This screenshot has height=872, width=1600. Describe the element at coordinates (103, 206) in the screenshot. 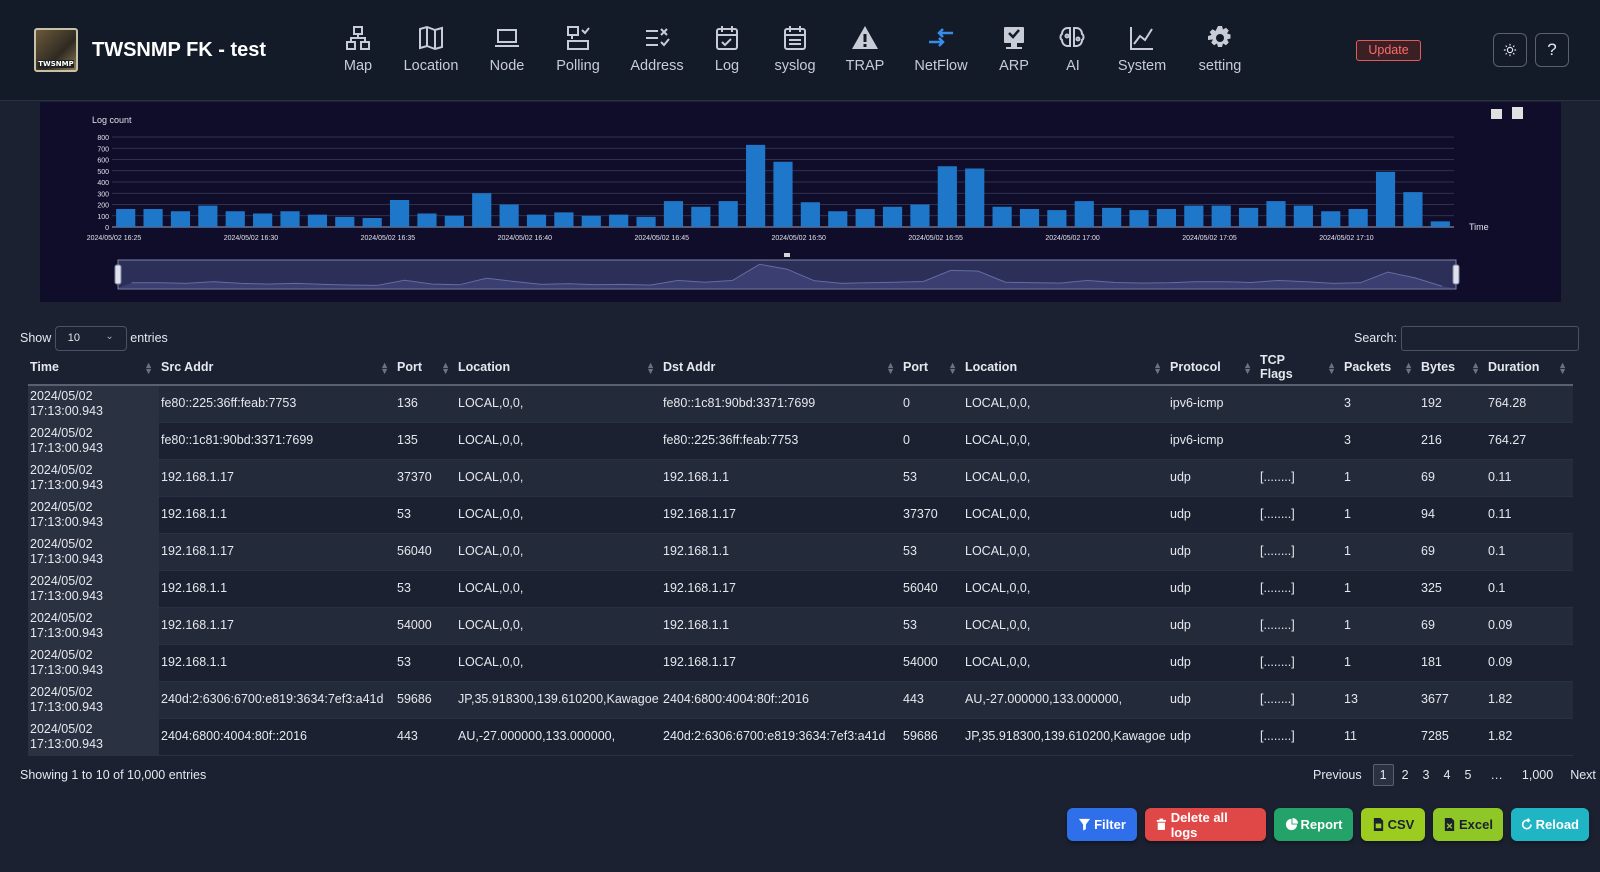

I see `y-tick-label: 200` at that location.